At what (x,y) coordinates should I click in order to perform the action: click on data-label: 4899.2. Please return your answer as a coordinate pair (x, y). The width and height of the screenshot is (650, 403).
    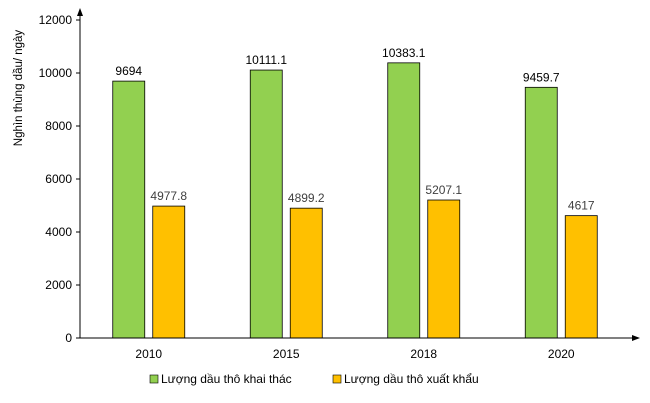
    Looking at the image, I should click on (306, 198).